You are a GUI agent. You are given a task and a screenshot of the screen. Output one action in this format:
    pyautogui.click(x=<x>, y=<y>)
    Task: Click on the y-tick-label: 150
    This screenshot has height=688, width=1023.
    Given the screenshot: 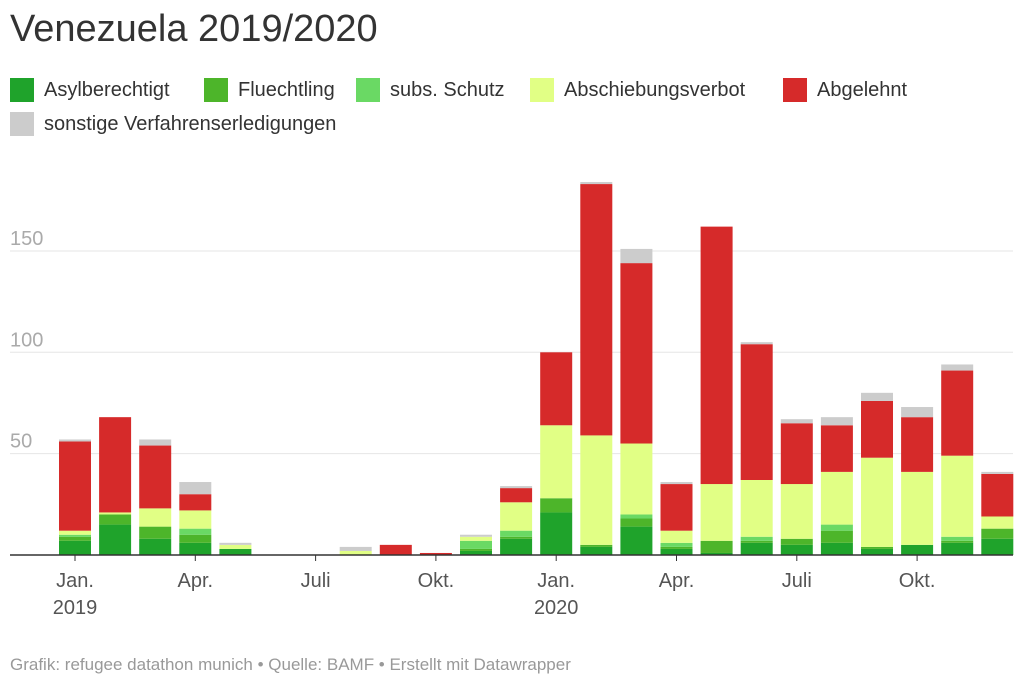 What is the action you would take?
    pyautogui.click(x=26, y=239)
    